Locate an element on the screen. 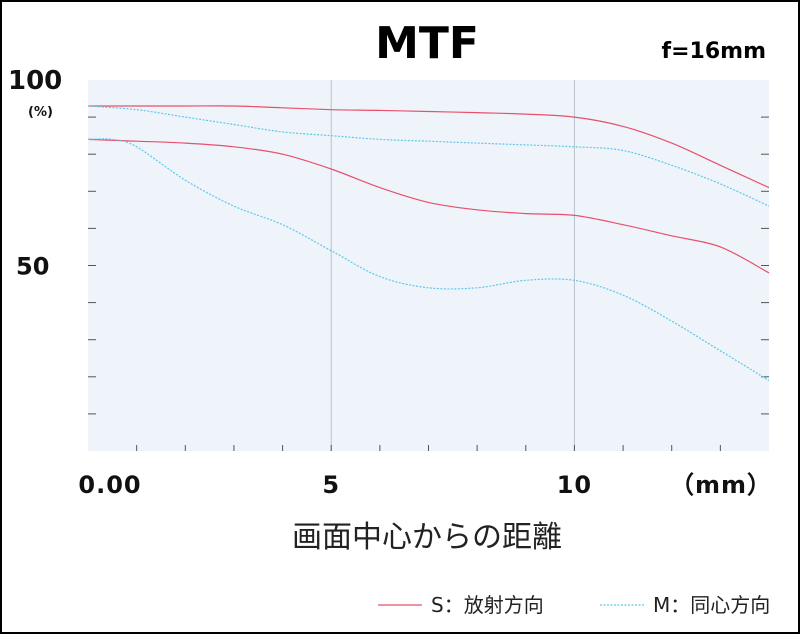 The width and height of the screenshot is (800, 634). y-axis-unit: (%) is located at coordinates (40, 112).